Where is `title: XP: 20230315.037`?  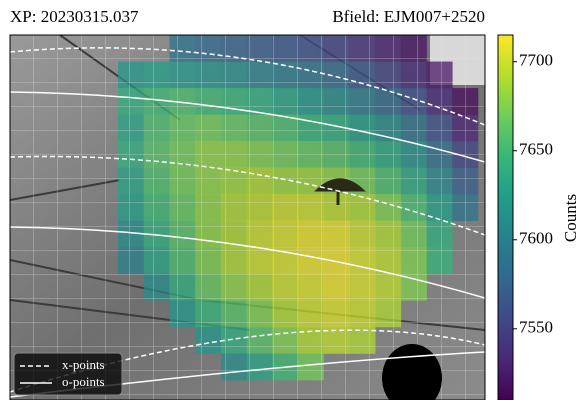 title: XP: 20230315.037 is located at coordinates (74, 16).